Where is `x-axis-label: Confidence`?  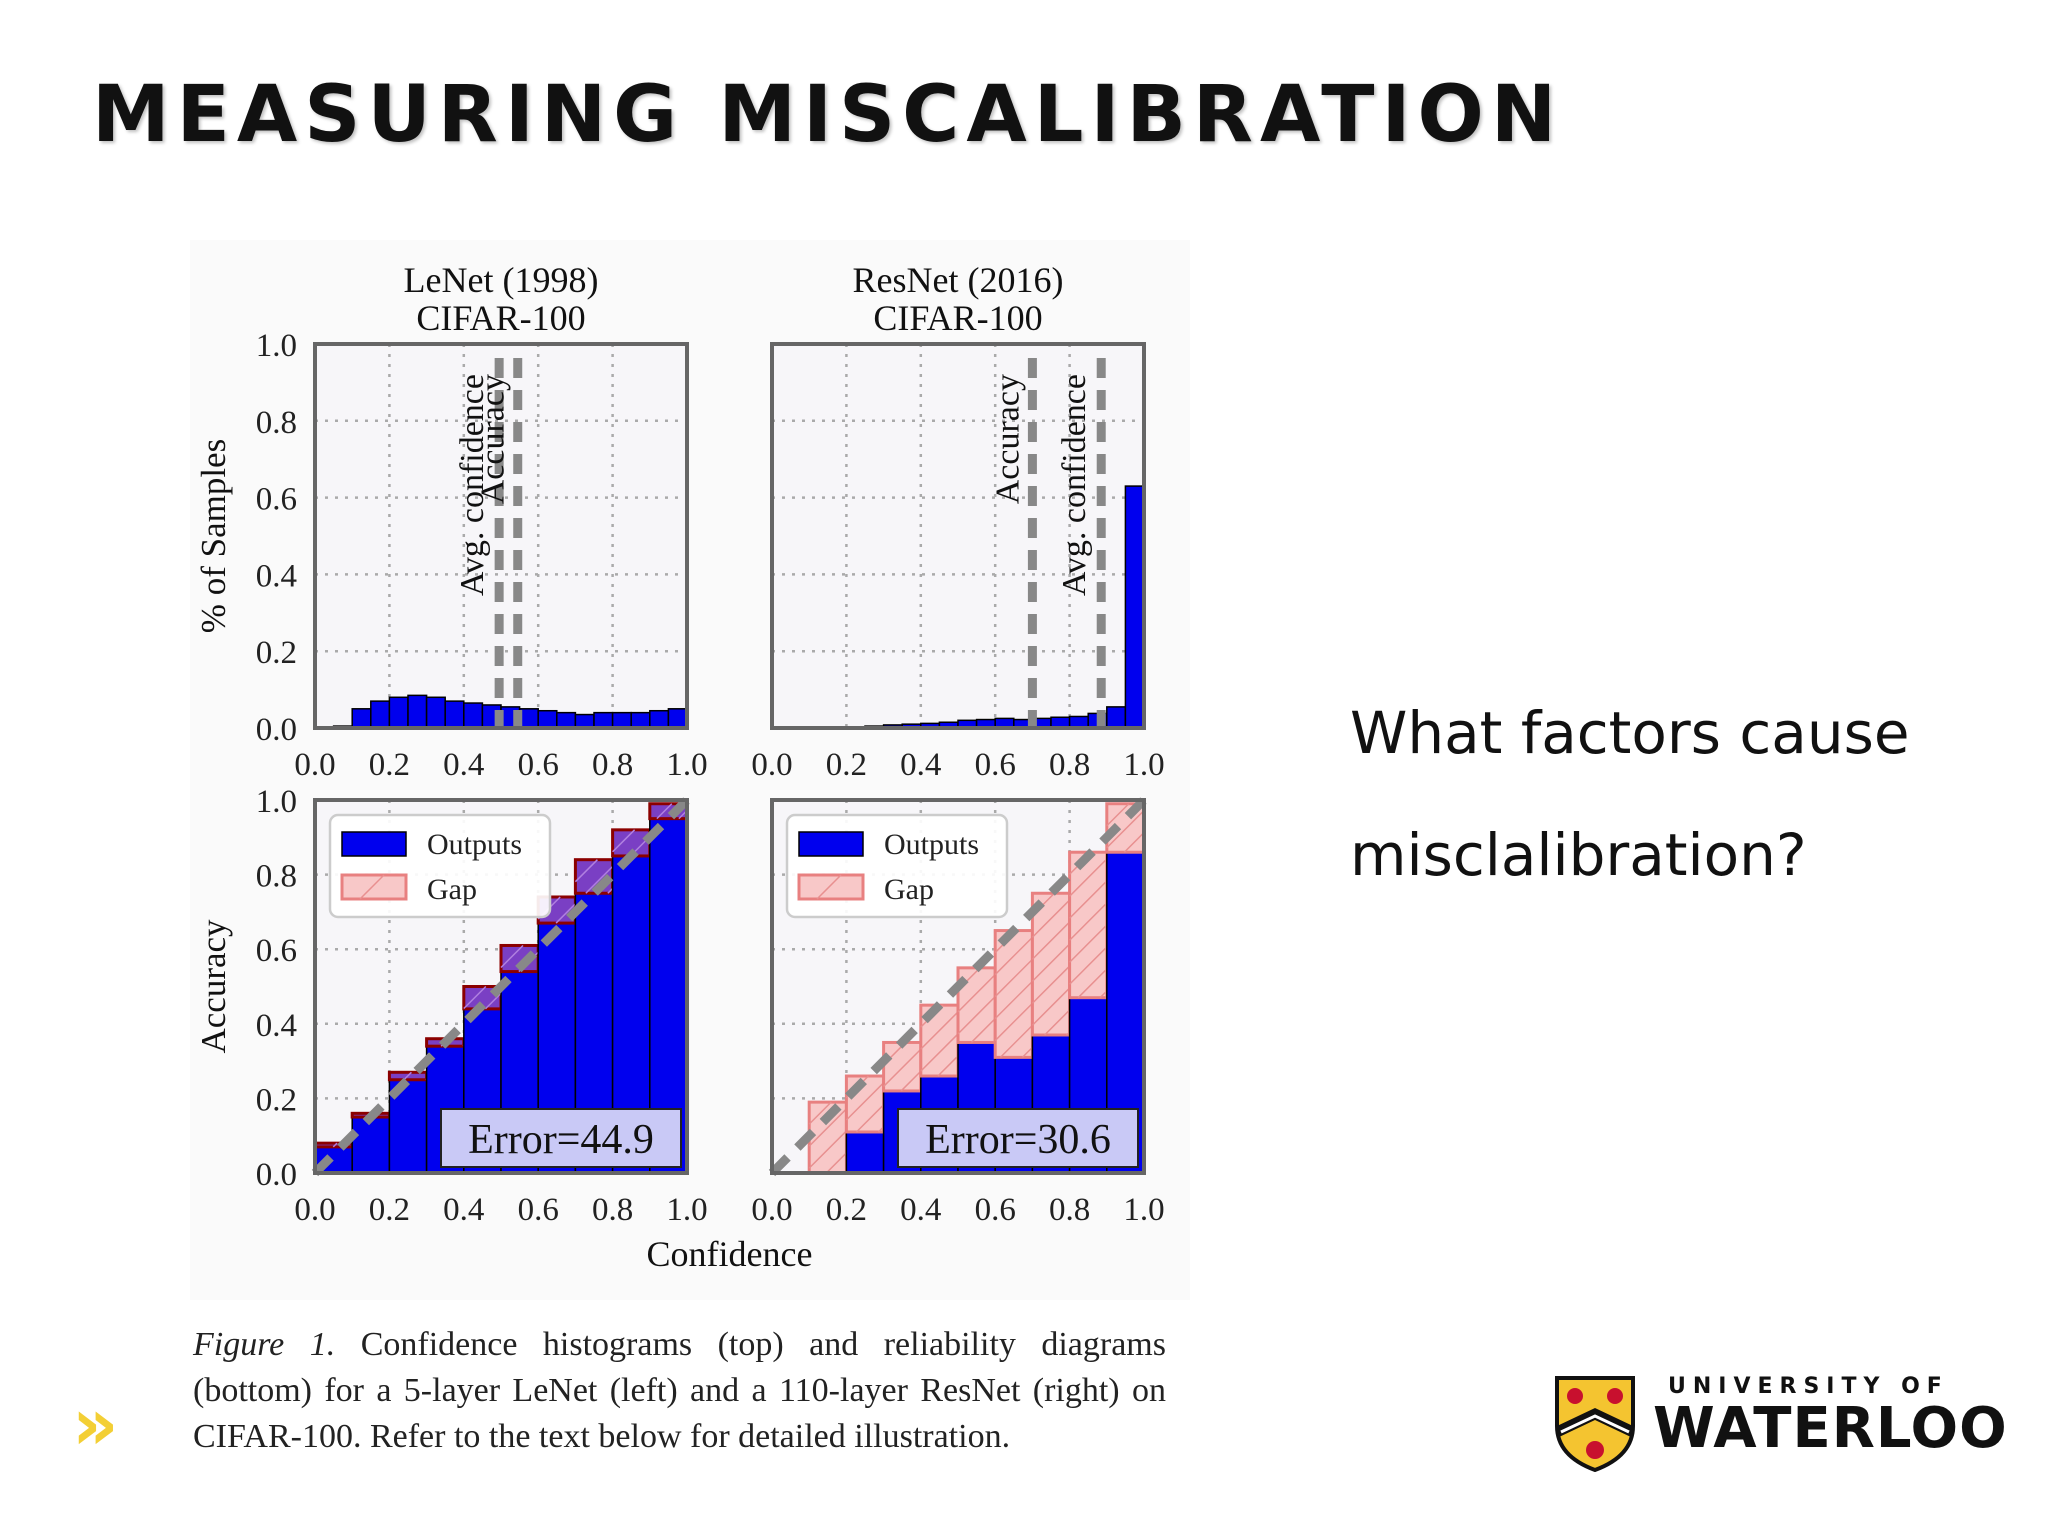
x-axis-label: Confidence is located at coordinates (730, 1254).